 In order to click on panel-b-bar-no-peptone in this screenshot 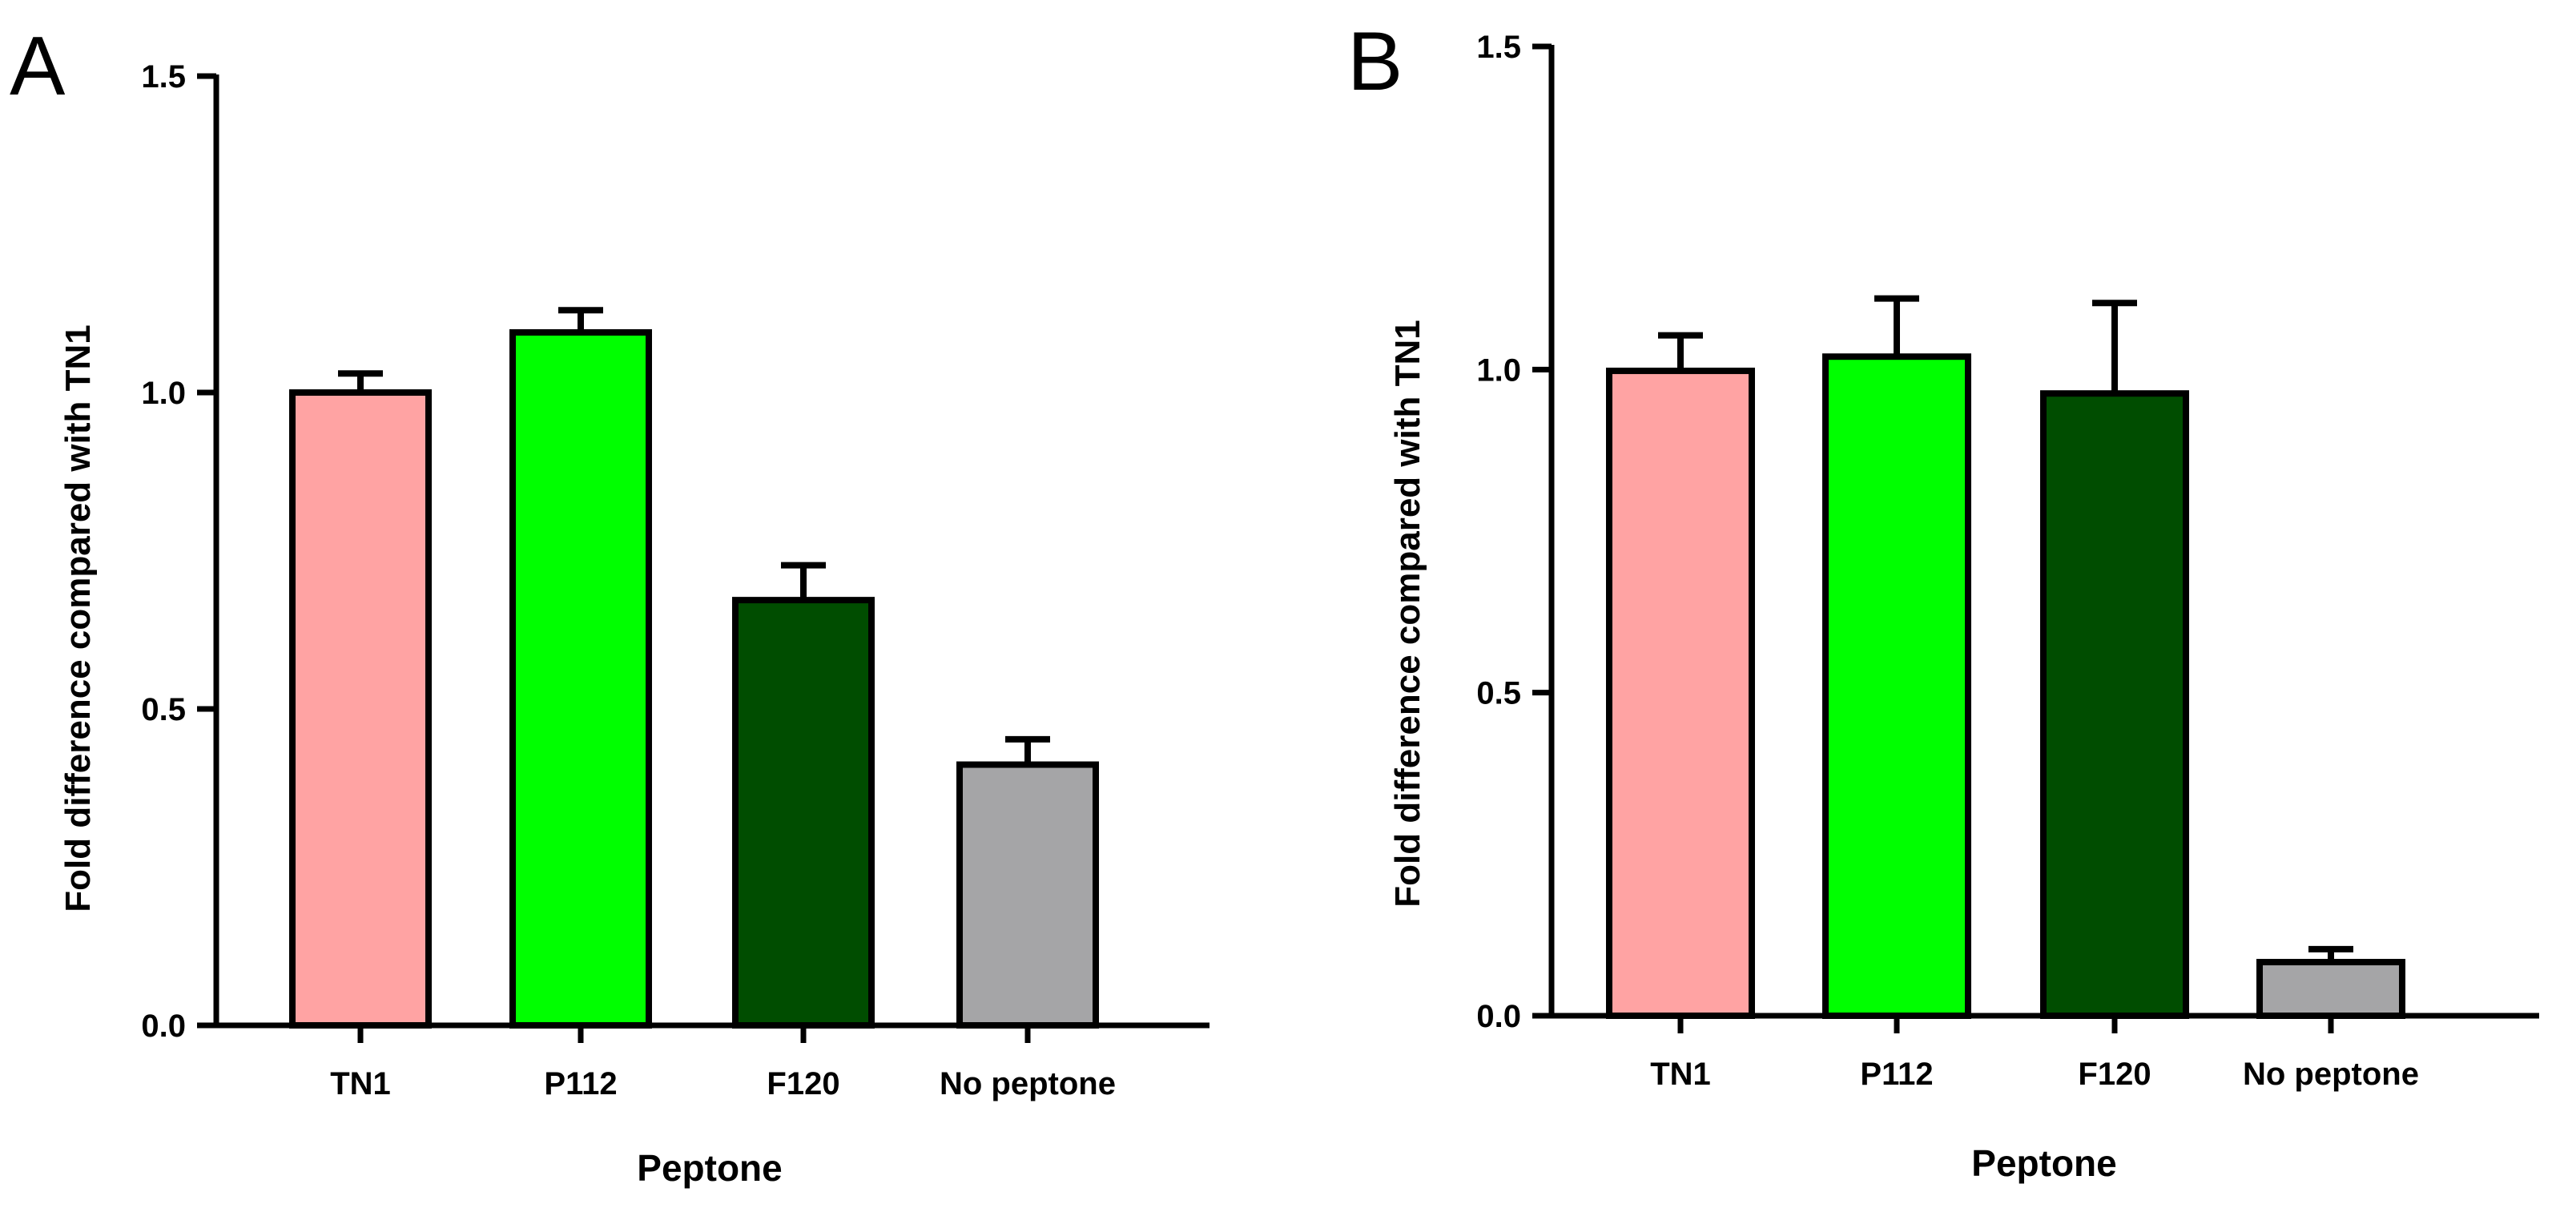, I will do `click(2330, 989)`.